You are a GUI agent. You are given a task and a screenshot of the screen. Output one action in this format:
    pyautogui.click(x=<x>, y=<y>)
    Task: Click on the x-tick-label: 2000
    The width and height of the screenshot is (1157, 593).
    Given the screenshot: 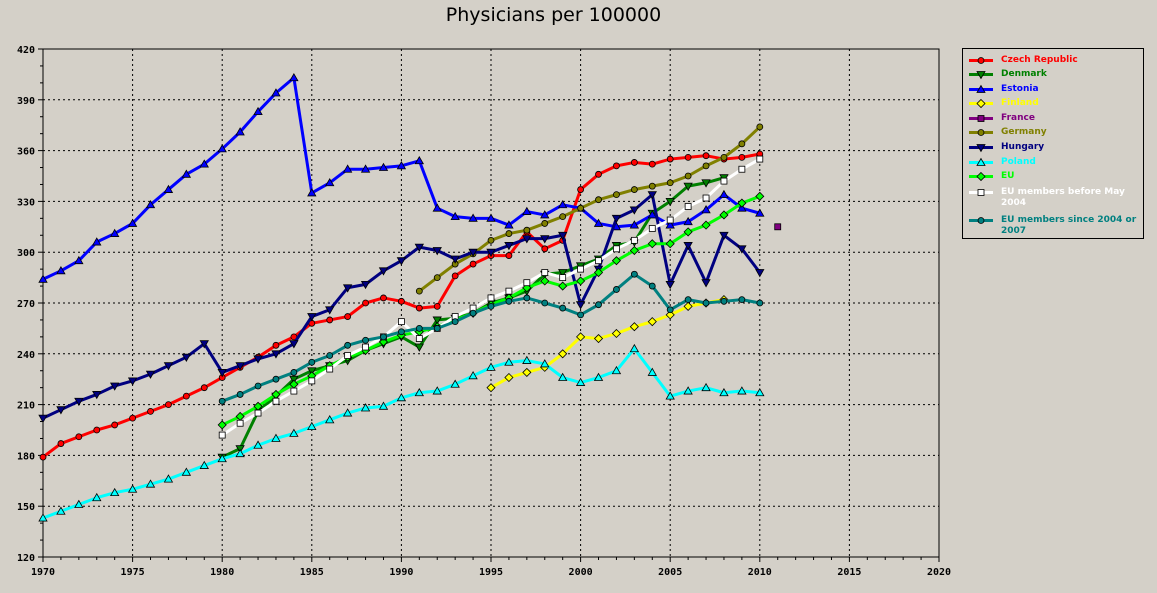 What is the action you would take?
    pyautogui.click(x=581, y=572)
    